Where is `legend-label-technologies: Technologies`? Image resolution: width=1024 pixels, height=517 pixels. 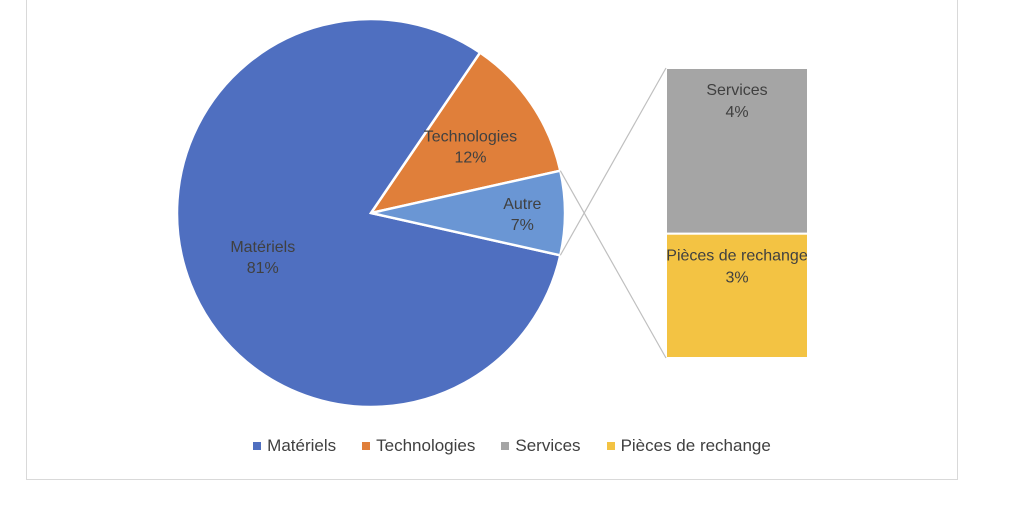 legend-label-technologies: Technologies is located at coordinates (426, 445).